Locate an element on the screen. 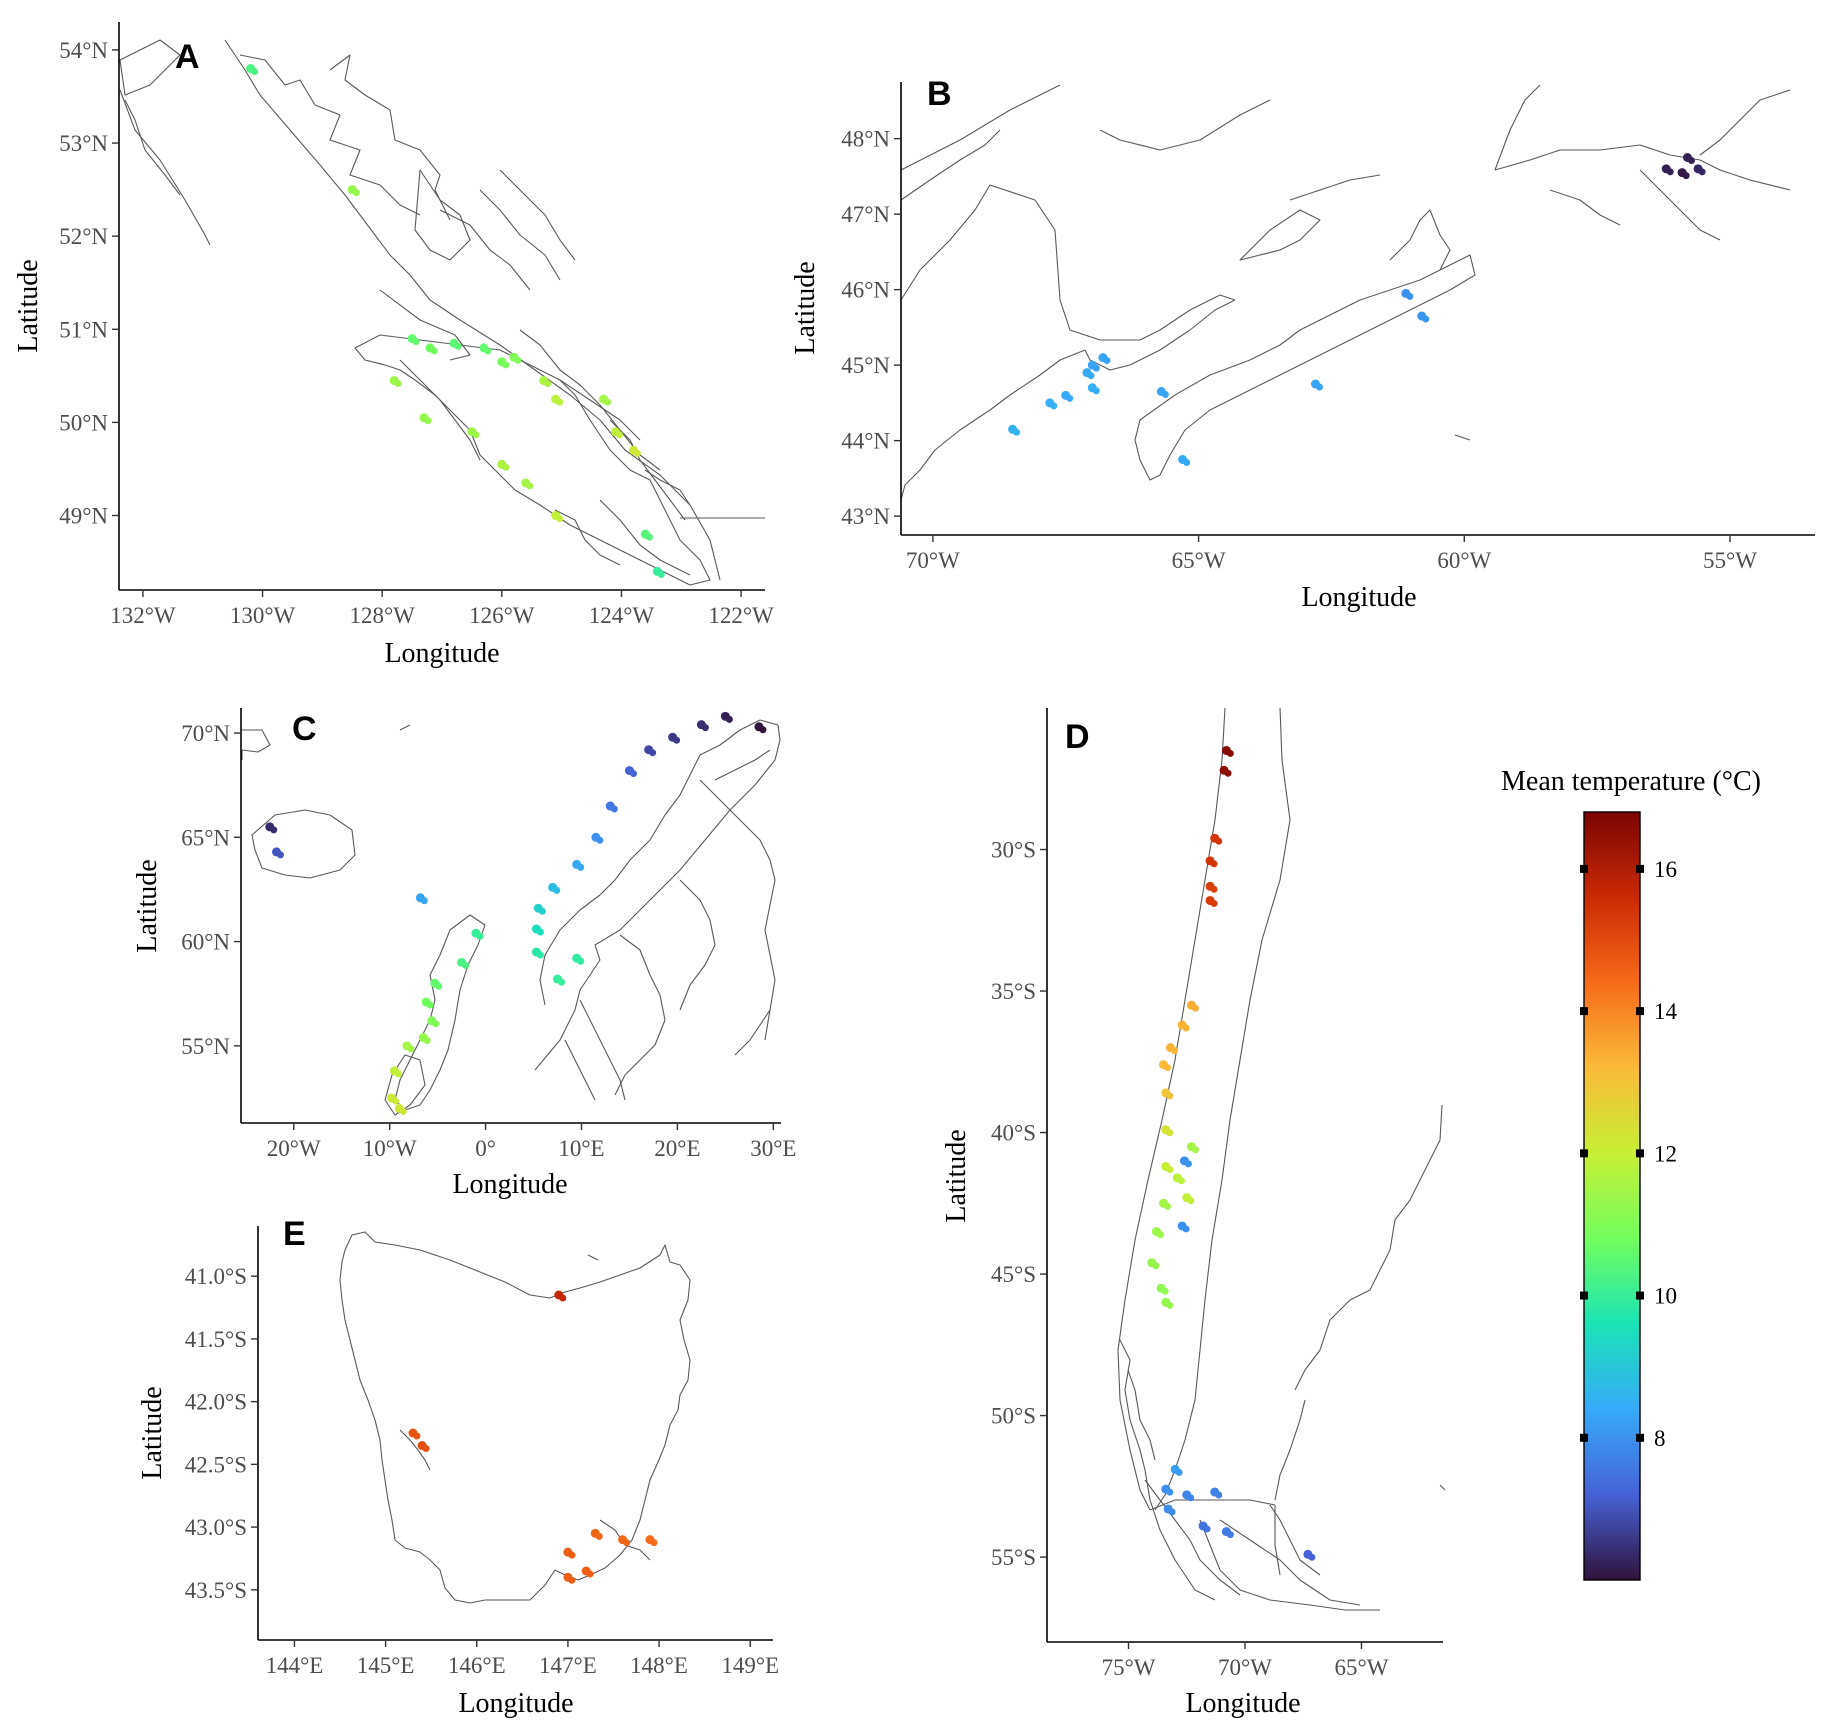 This screenshot has width=1824, height=1728. x-tick-label: 65°W is located at coordinates (1199, 560).